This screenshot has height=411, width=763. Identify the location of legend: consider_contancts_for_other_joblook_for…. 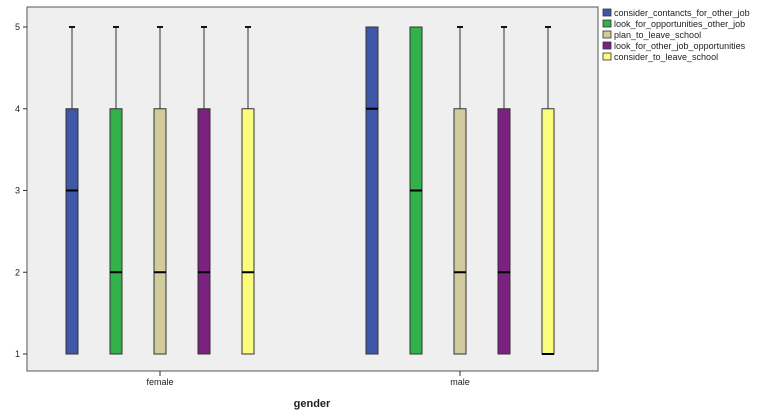
(676, 35).